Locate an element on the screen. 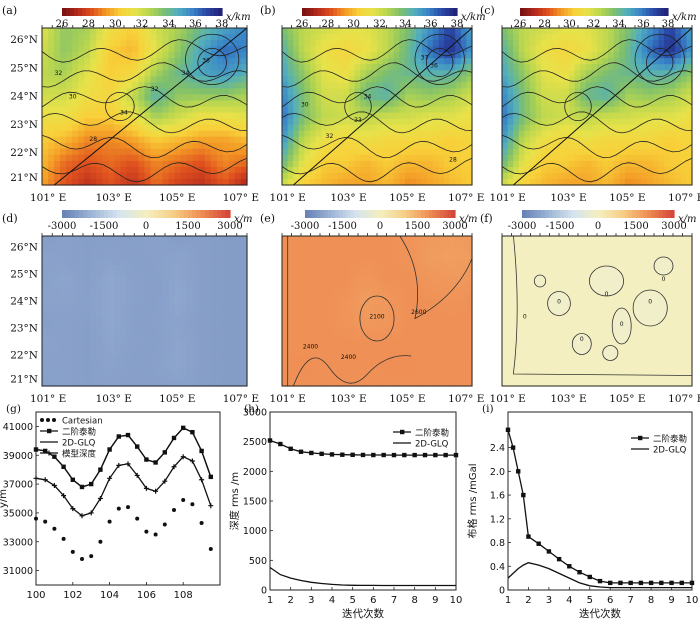 The height and width of the screenshot is (621, 700). x-tick-label: 105° E is located at coordinates (177, 399).